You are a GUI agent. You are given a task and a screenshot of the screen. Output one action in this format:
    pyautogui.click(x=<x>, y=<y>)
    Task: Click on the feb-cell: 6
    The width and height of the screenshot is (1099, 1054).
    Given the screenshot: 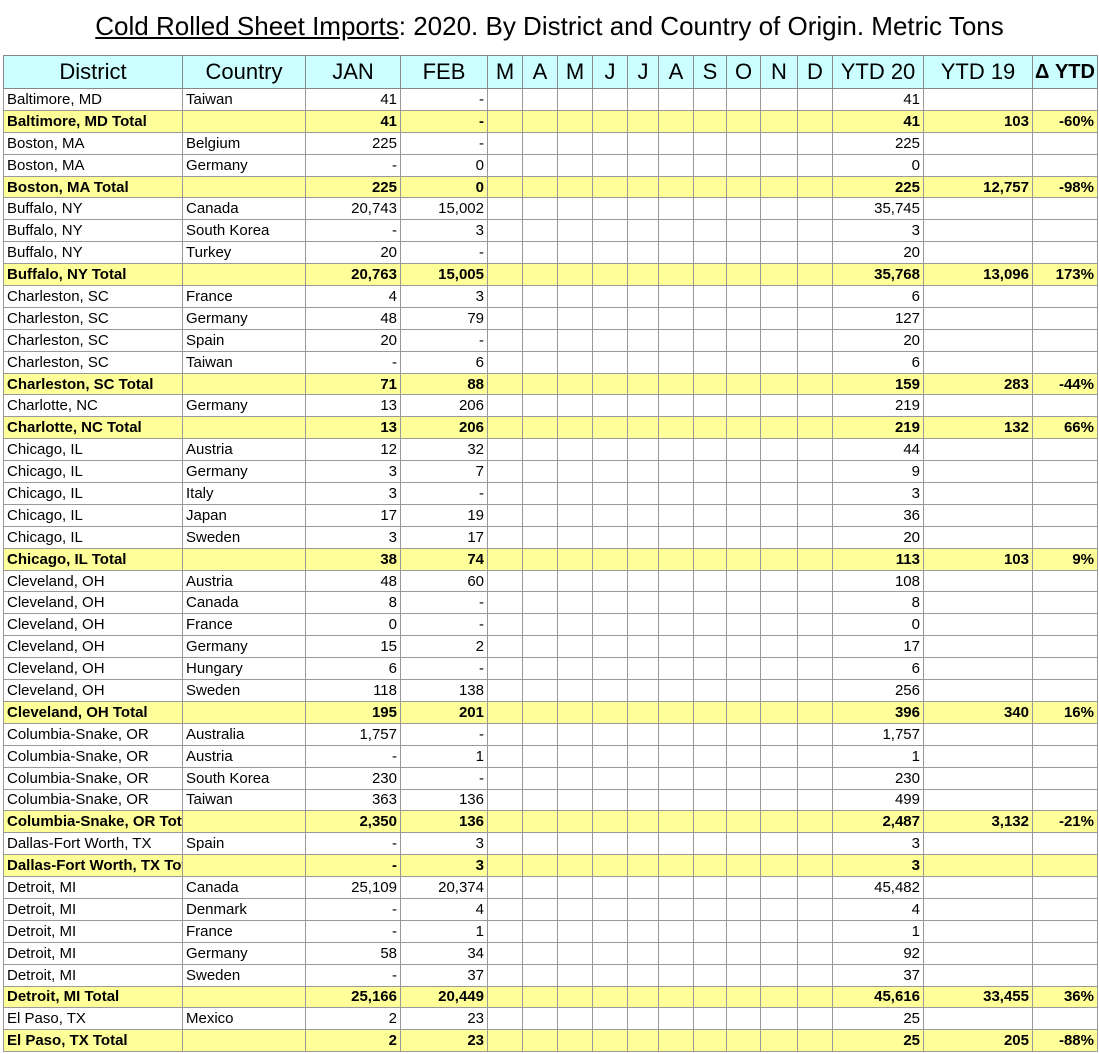 What is the action you would take?
    pyautogui.click(x=444, y=362)
    